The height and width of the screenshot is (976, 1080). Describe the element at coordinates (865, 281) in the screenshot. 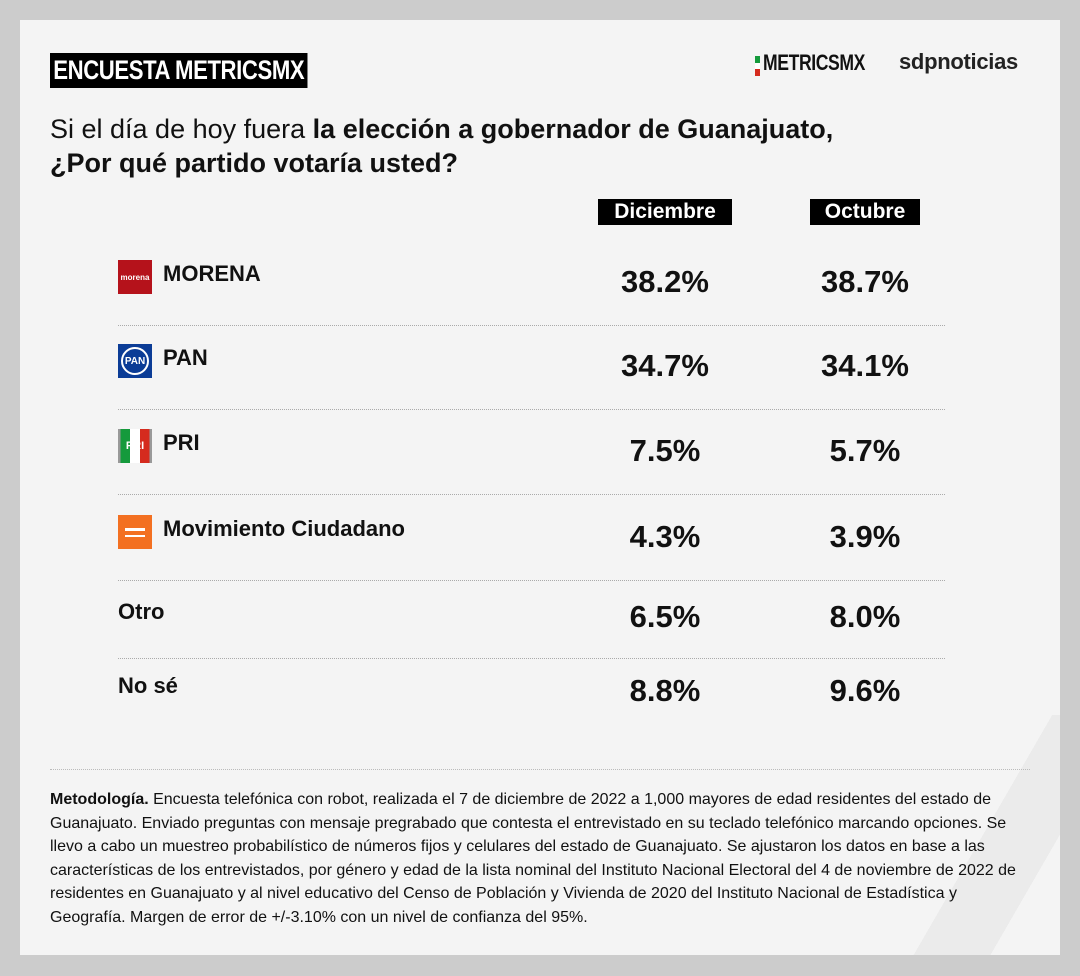

I see `value-octubre: 38.7%` at that location.